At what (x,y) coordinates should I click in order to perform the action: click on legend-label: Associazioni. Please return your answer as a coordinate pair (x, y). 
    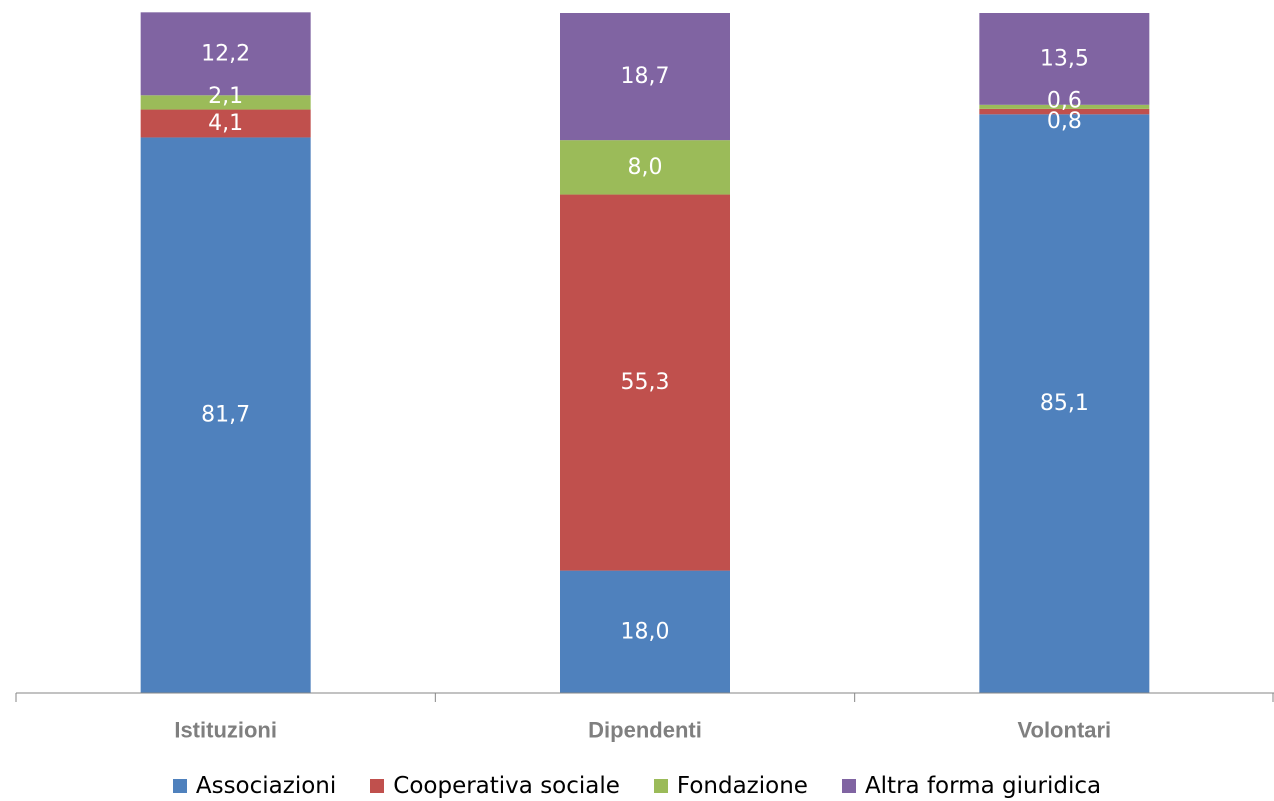
    Looking at the image, I should click on (266, 785).